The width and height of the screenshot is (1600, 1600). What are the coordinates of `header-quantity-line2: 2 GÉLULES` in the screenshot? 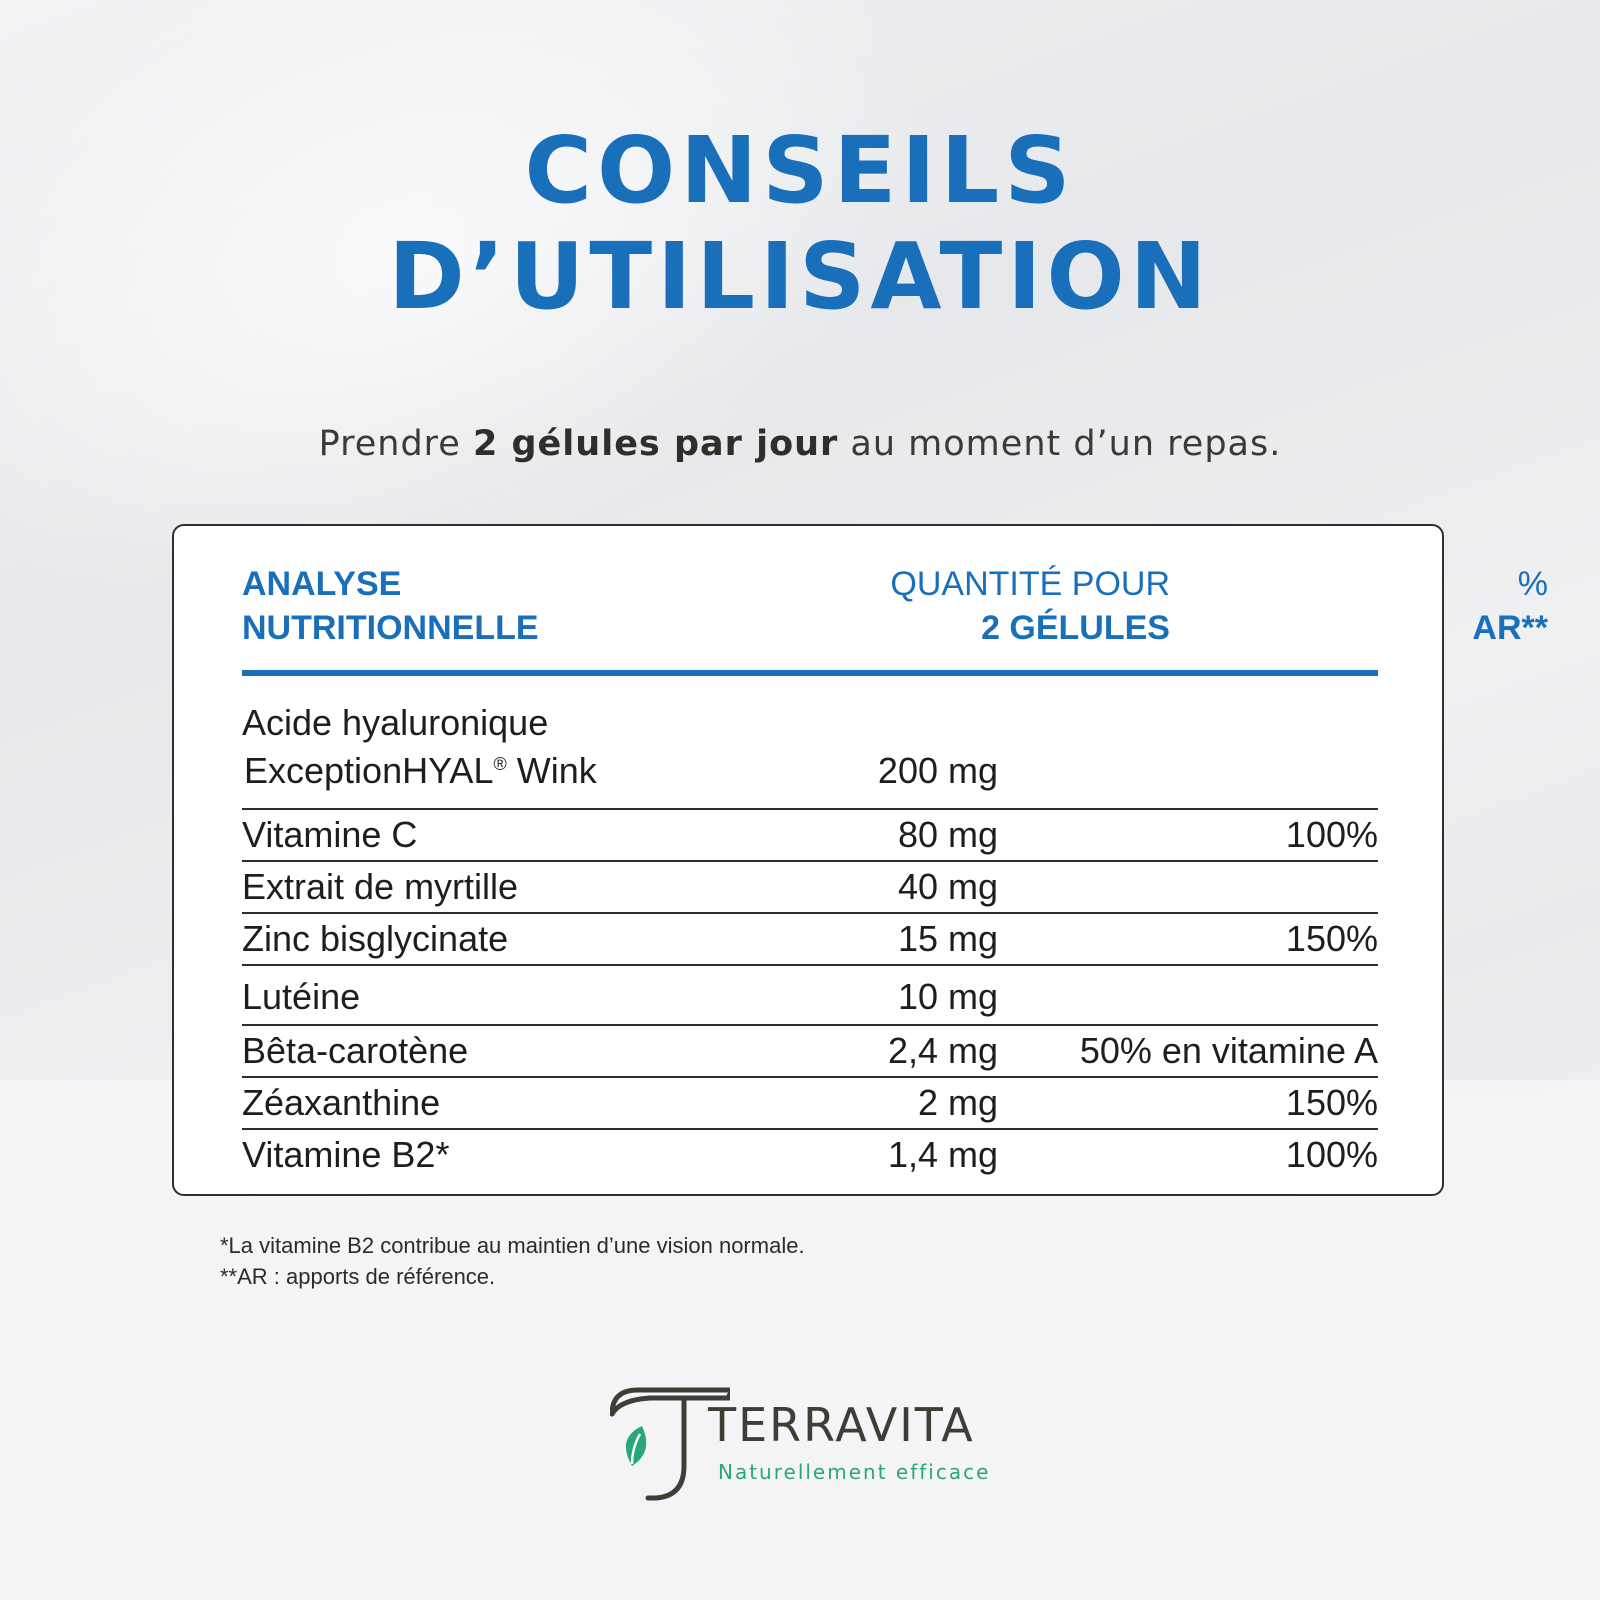 It's located at (1075, 628).